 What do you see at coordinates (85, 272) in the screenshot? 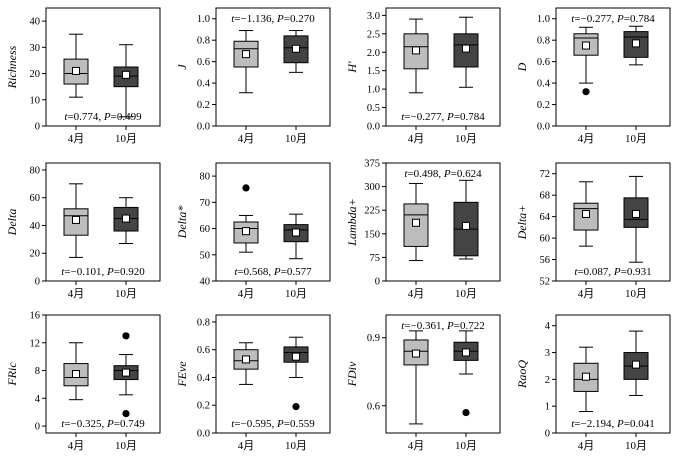
I see `stat-t-value: =−0.101,` at bounding box center [85, 272].